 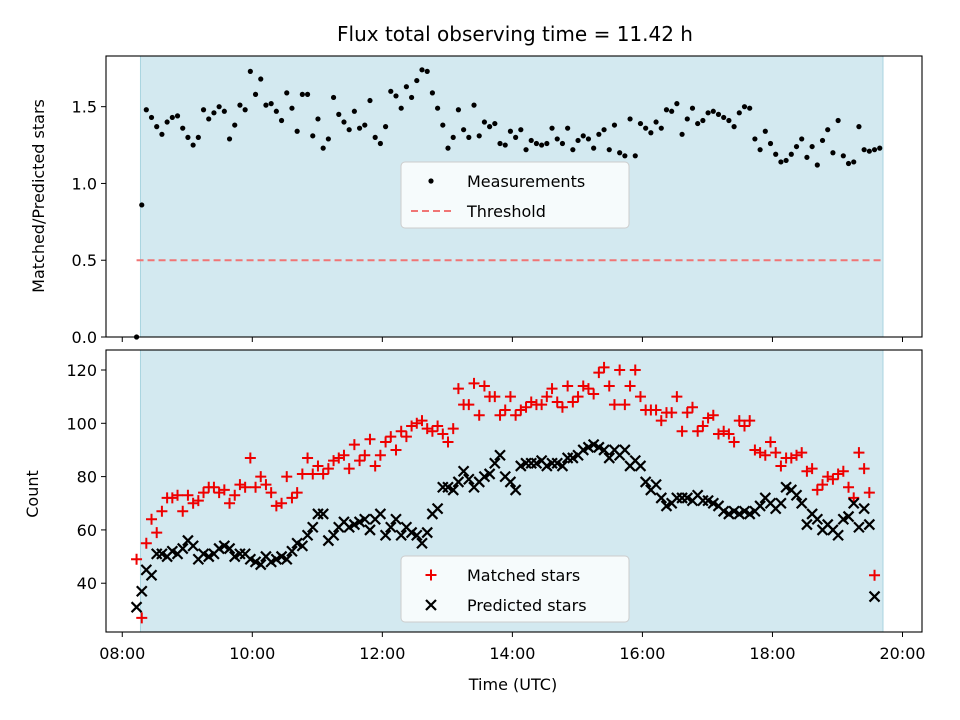 What do you see at coordinates (642, 653) in the screenshot?
I see `x-tick-label: 16:00` at bounding box center [642, 653].